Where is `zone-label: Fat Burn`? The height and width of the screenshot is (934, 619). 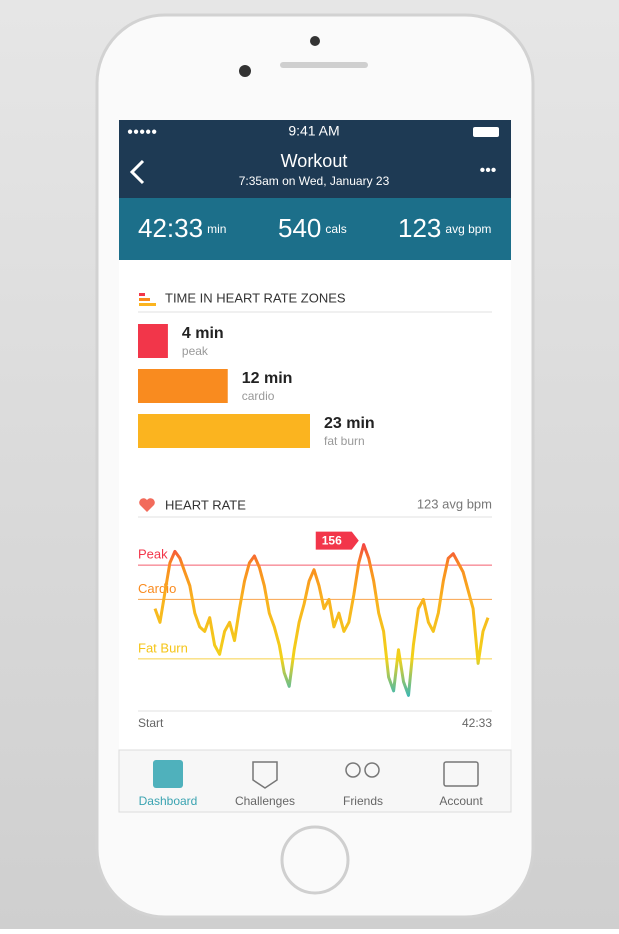
zone-label: Fat Burn is located at coordinates (163, 647).